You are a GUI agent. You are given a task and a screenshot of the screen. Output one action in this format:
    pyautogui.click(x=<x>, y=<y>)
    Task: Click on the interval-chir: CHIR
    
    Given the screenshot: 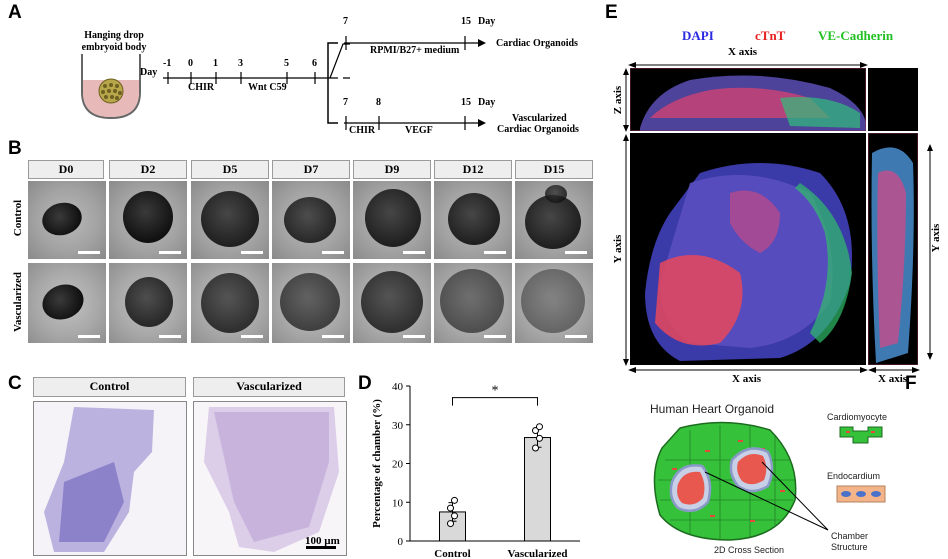 What is the action you would take?
    pyautogui.click(x=201, y=87)
    